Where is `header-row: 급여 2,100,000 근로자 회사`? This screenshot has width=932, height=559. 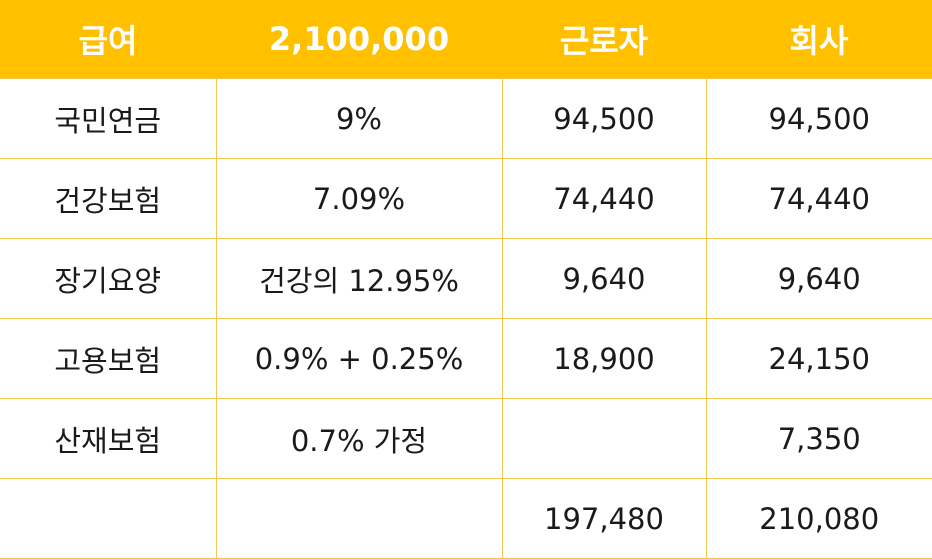
header-row: 급여 2,100,000 근로자 회사 is located at coordinates (466, 39).